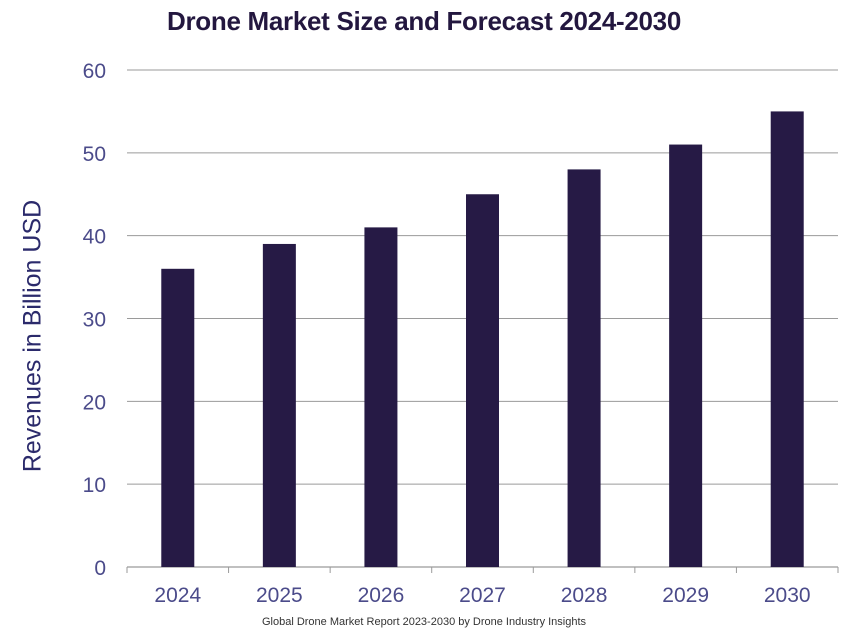  I want to click on y-tick-label: 10, so click(94, 485).